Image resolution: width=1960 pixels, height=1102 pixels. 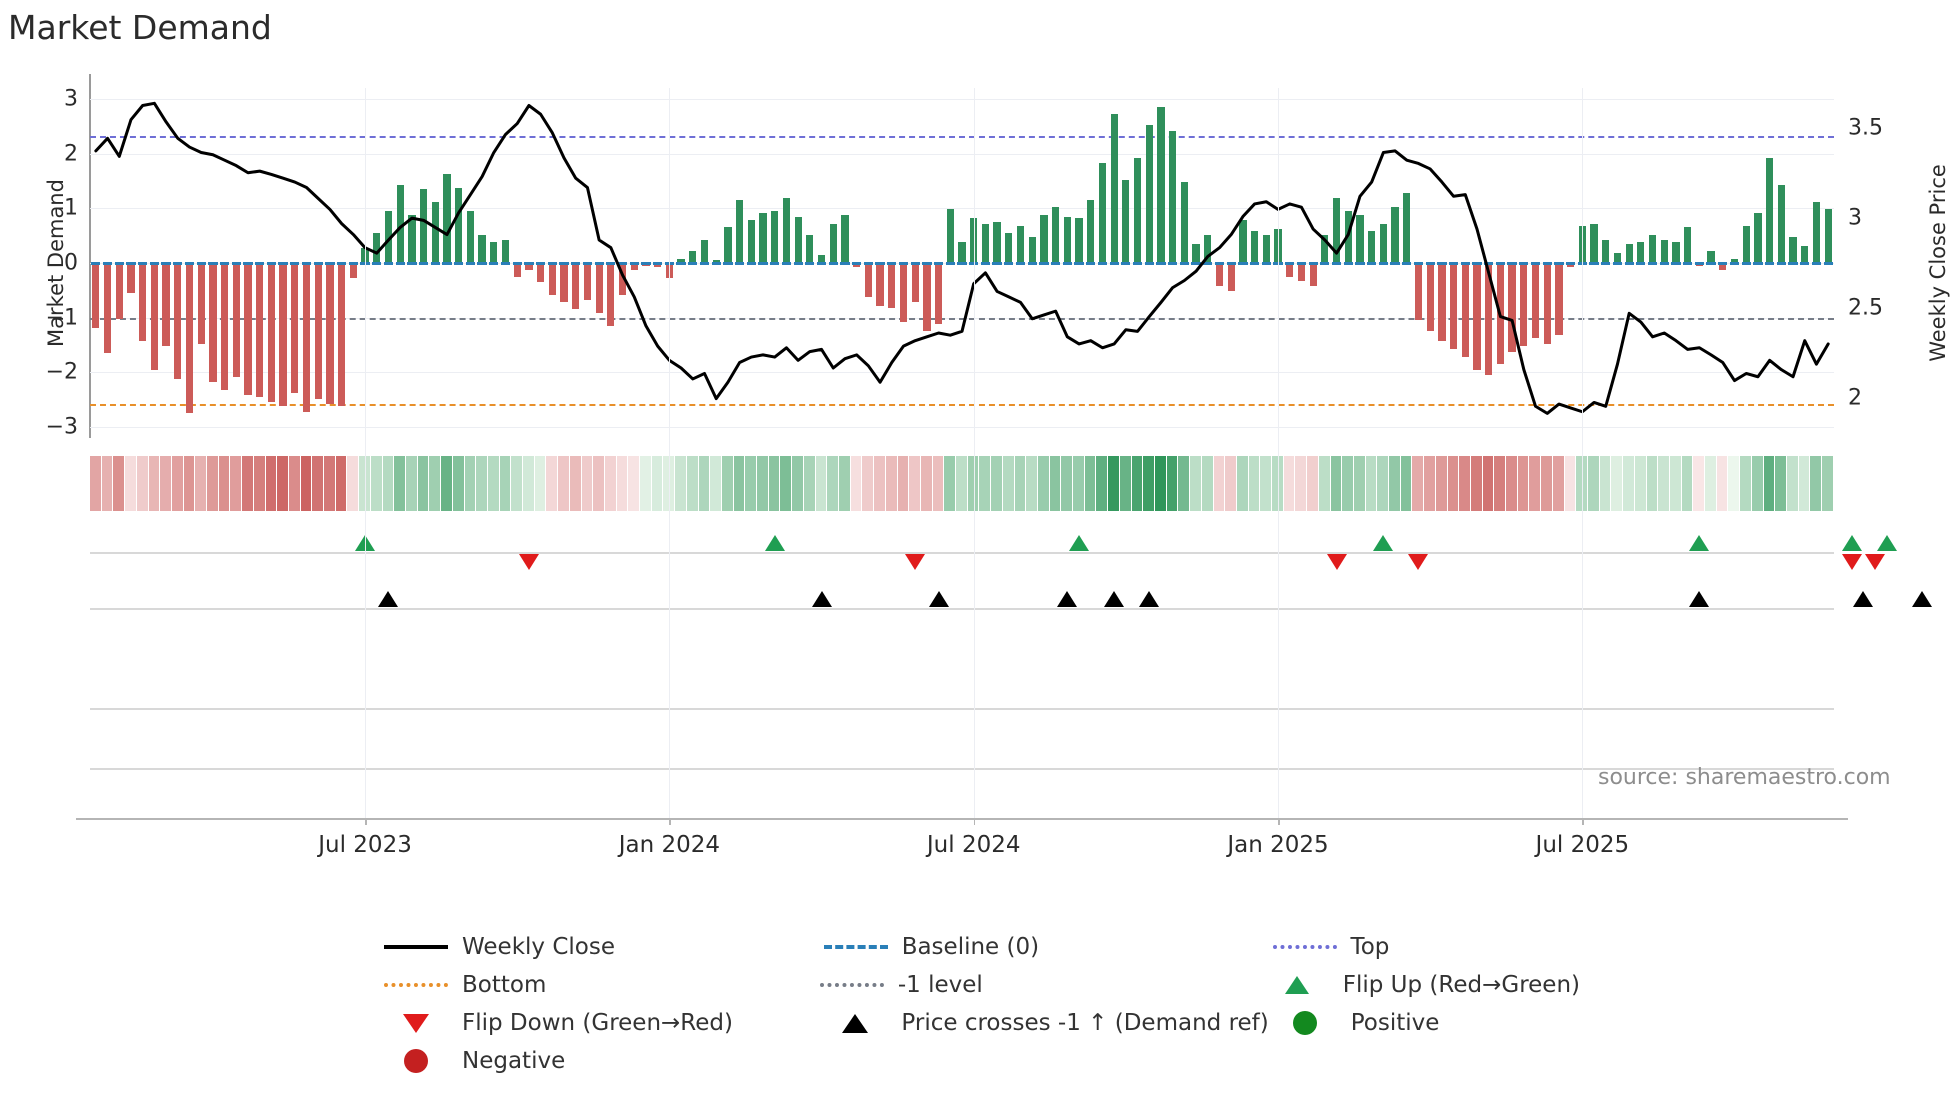 I want to click on legend-item-weekly-close: Weekly Close, so click(x=600, y=947).